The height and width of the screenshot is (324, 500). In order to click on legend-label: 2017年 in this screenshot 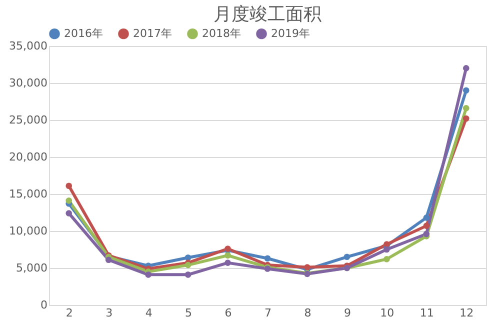, I will do `click(152, 33)`.